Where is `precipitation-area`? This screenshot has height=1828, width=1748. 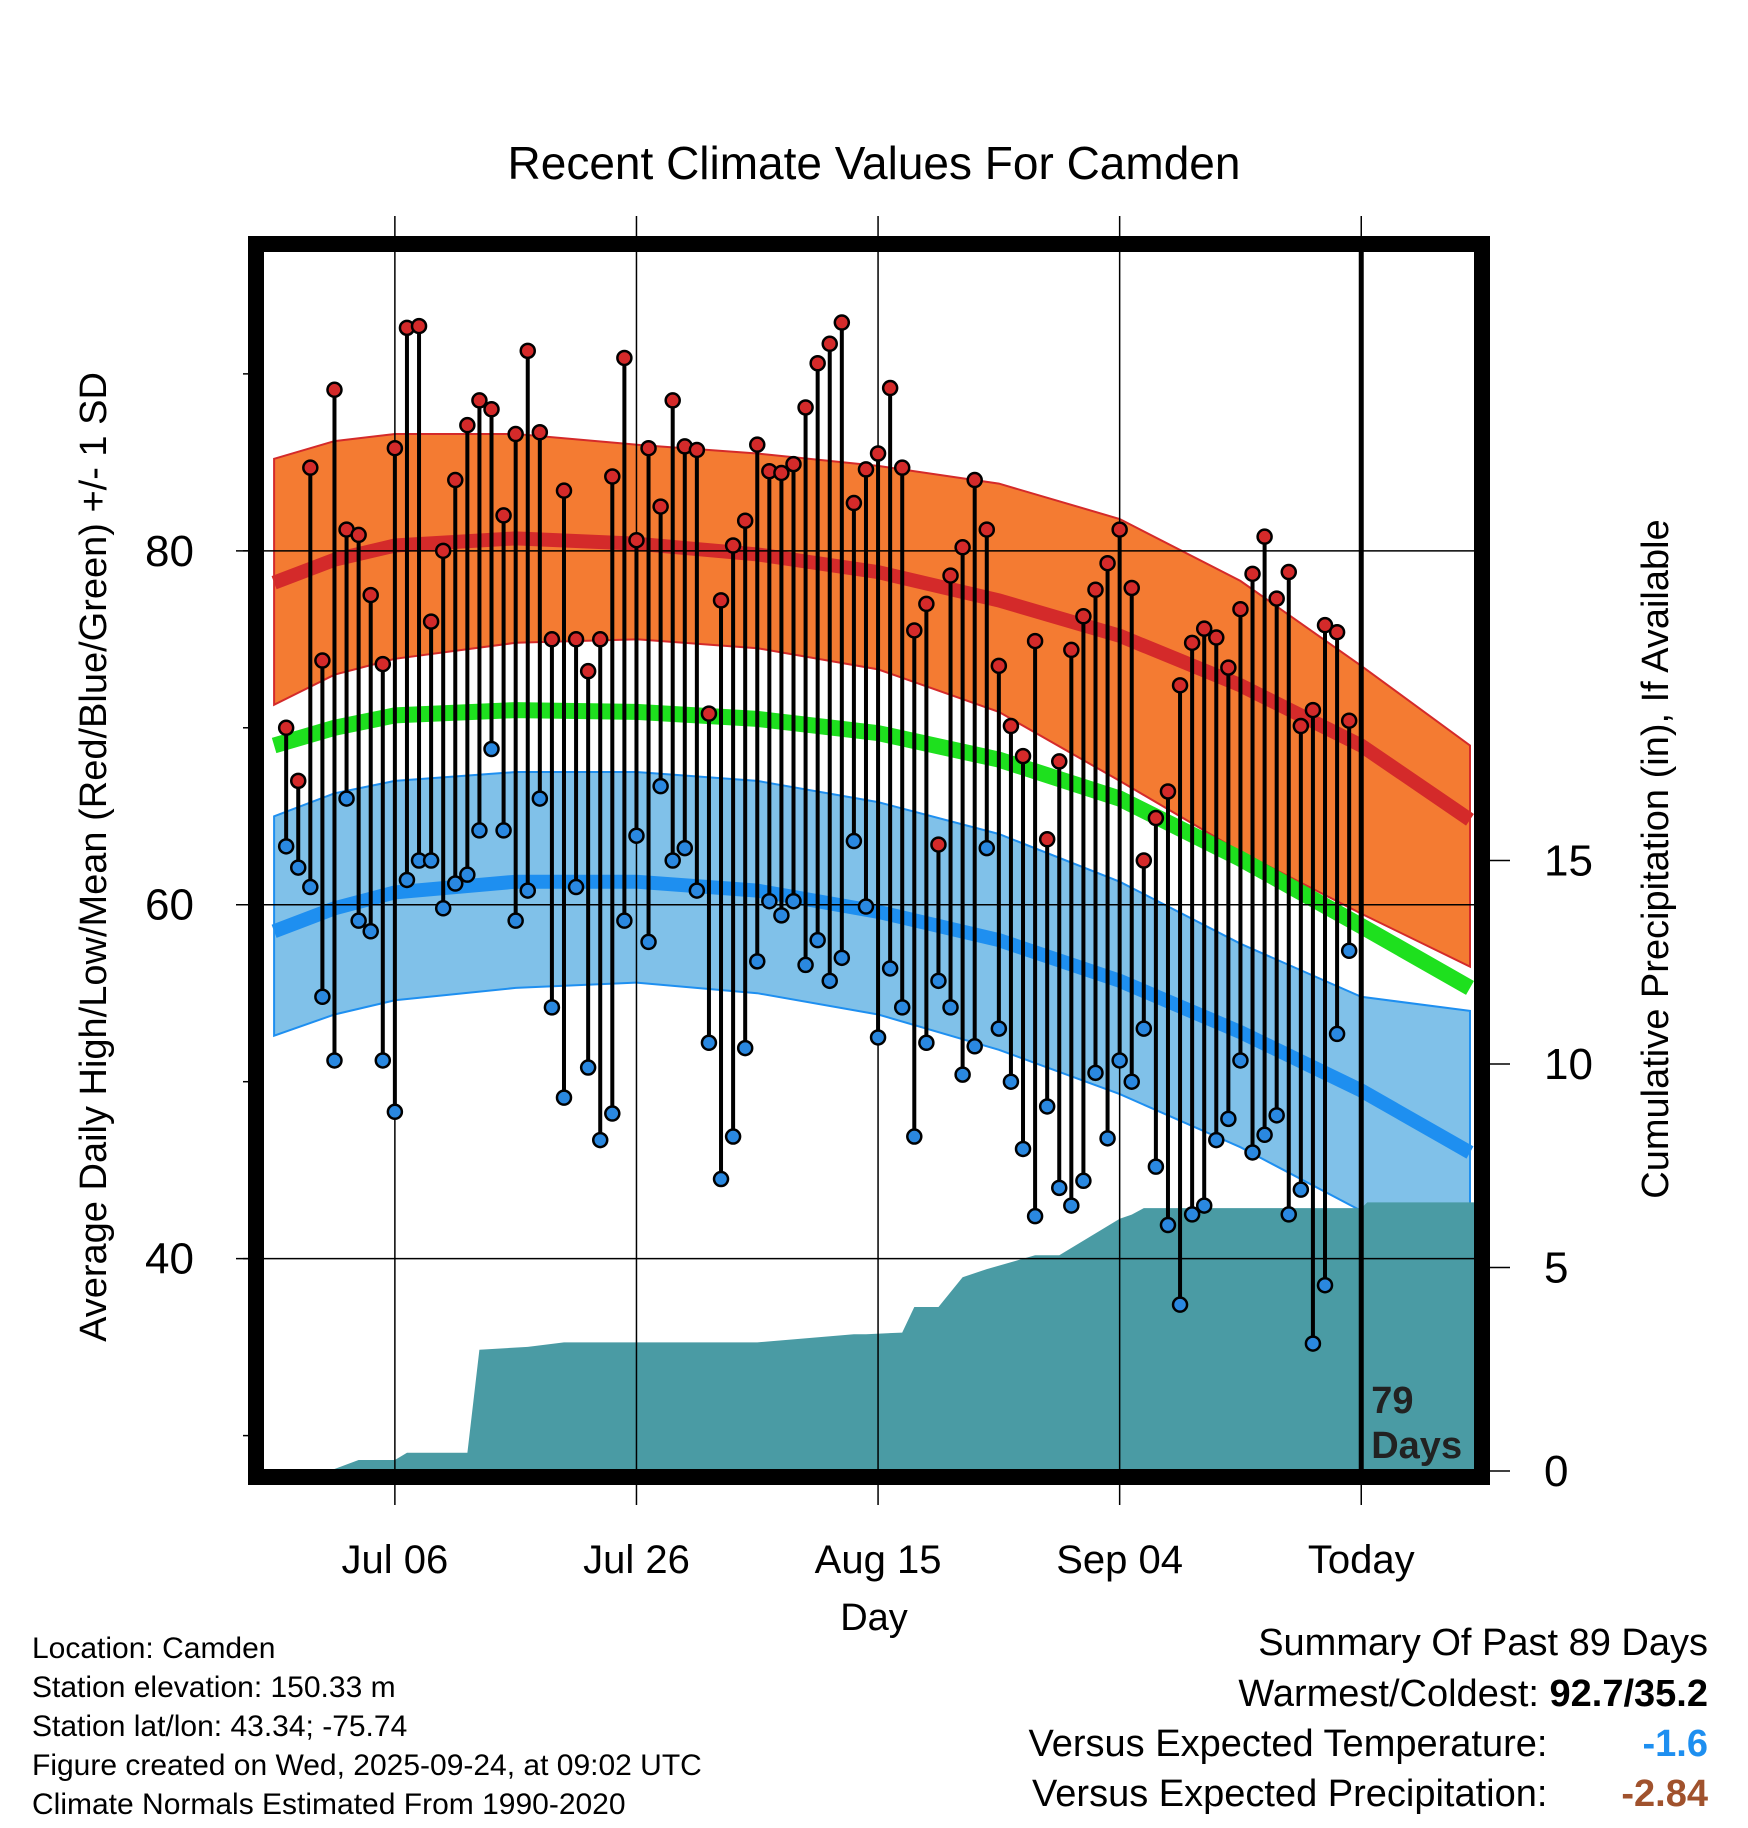 precipitation-area is located at coordinates (875, 1336).